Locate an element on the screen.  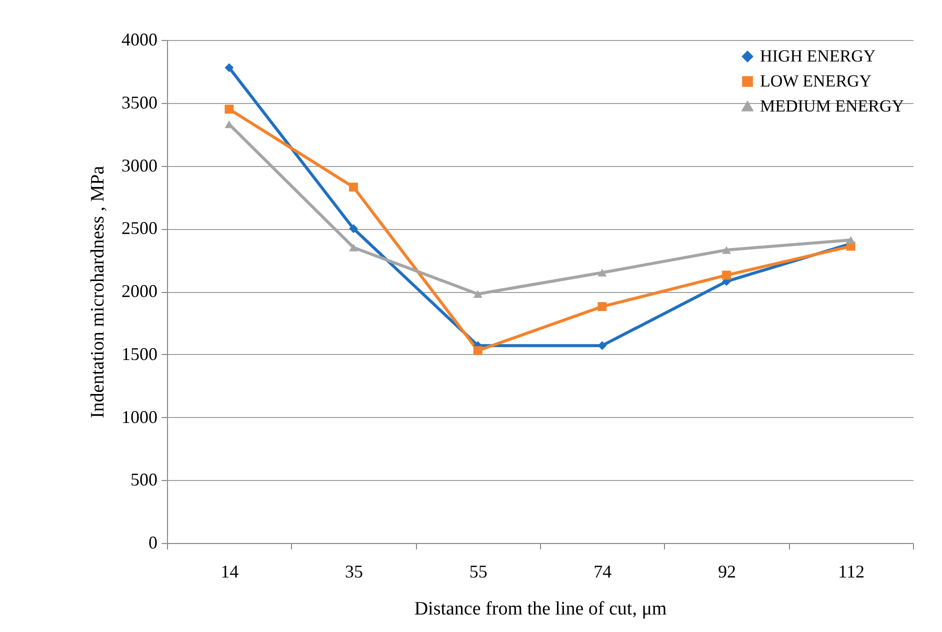
x-axis-title: Distance from the line of cut, μm is located at coordinates (540, 609).